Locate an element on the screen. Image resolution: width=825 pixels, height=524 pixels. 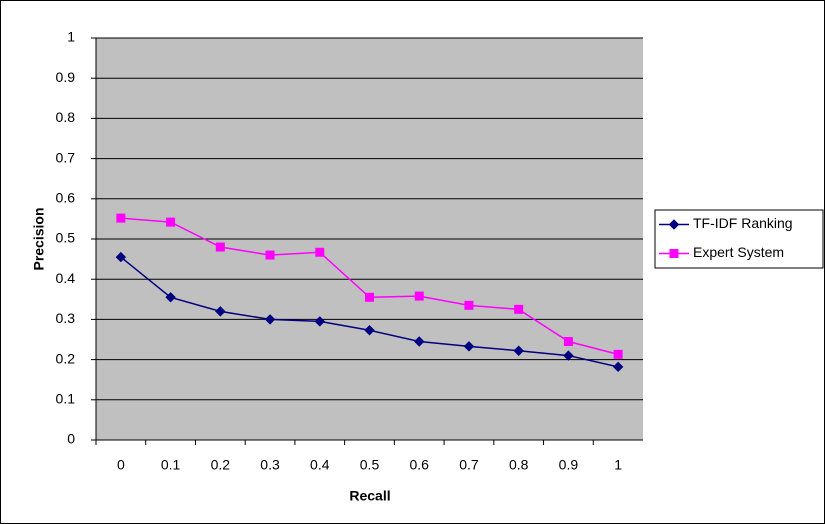
y-tick-label: 1 is located at coordinates (71, 37).